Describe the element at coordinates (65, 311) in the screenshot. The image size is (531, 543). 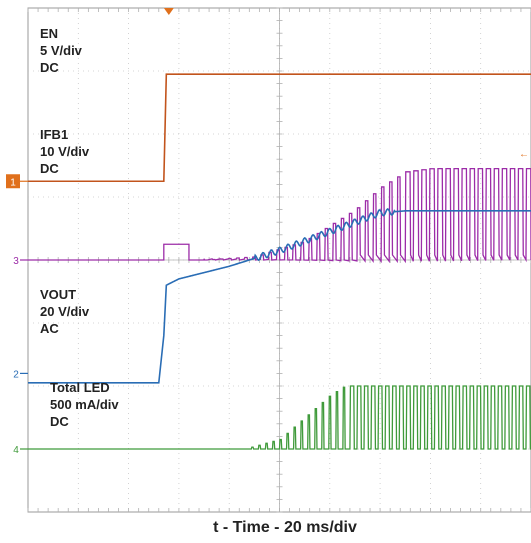
I see `label-vout-1: 20 V/div` at that location.